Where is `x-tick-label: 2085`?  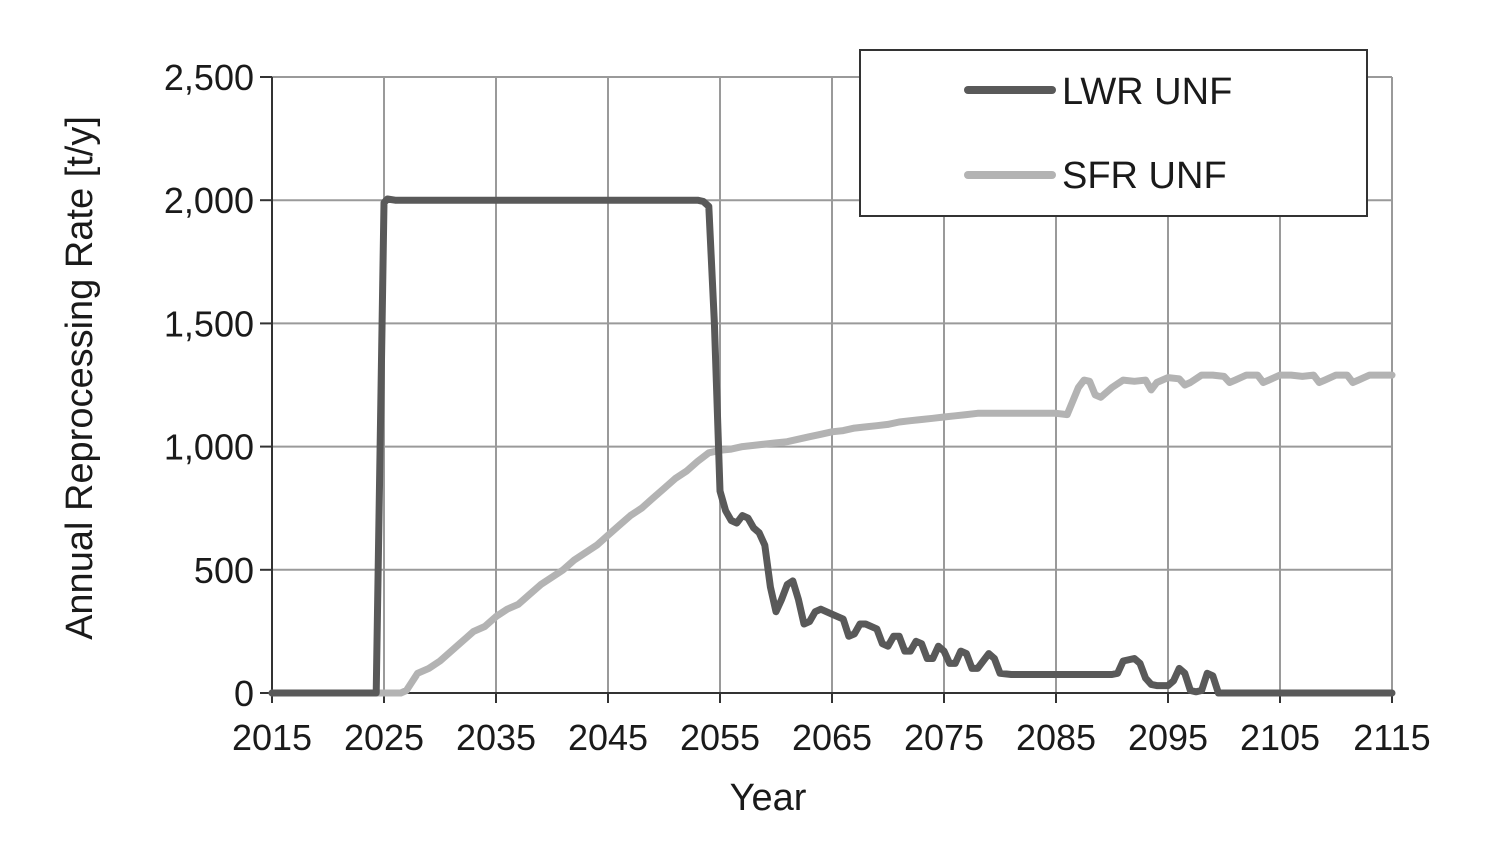
x-tick-label: 2085 is located at coordinates (1056, 737).